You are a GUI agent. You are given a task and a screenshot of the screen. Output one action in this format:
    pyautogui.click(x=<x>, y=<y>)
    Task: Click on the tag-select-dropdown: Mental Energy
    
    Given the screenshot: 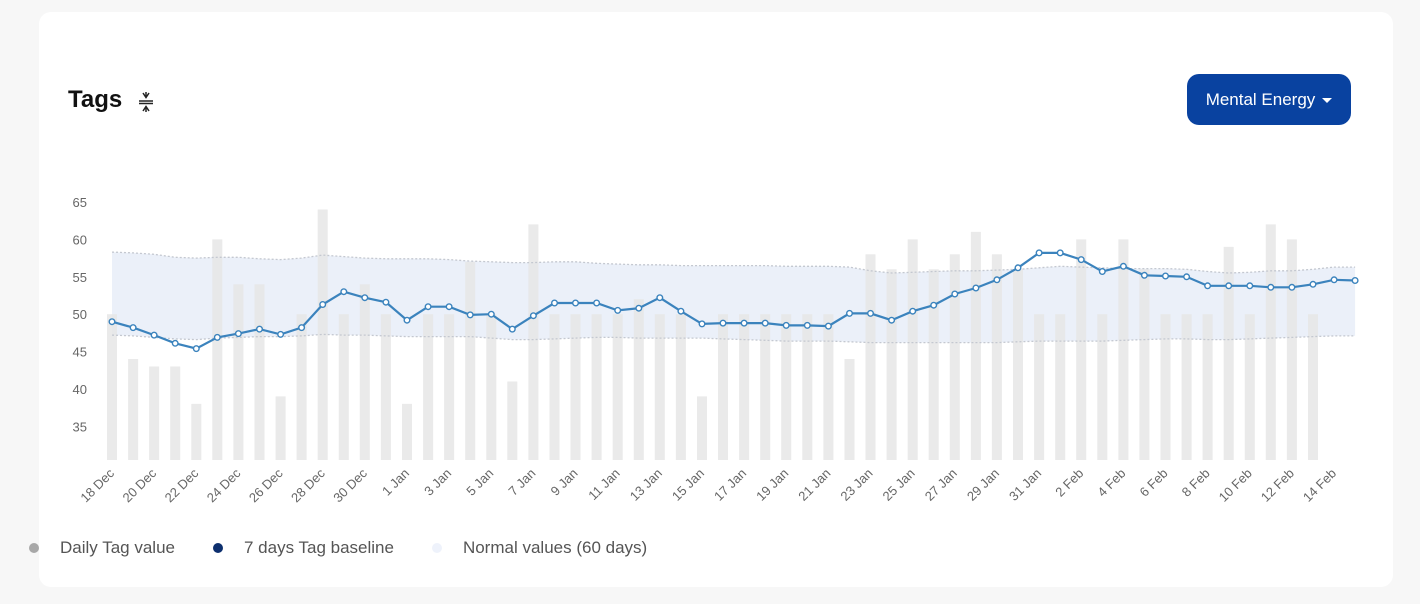 What is the action you would take?
    pyautogui.click(x=1269, y=99)
    